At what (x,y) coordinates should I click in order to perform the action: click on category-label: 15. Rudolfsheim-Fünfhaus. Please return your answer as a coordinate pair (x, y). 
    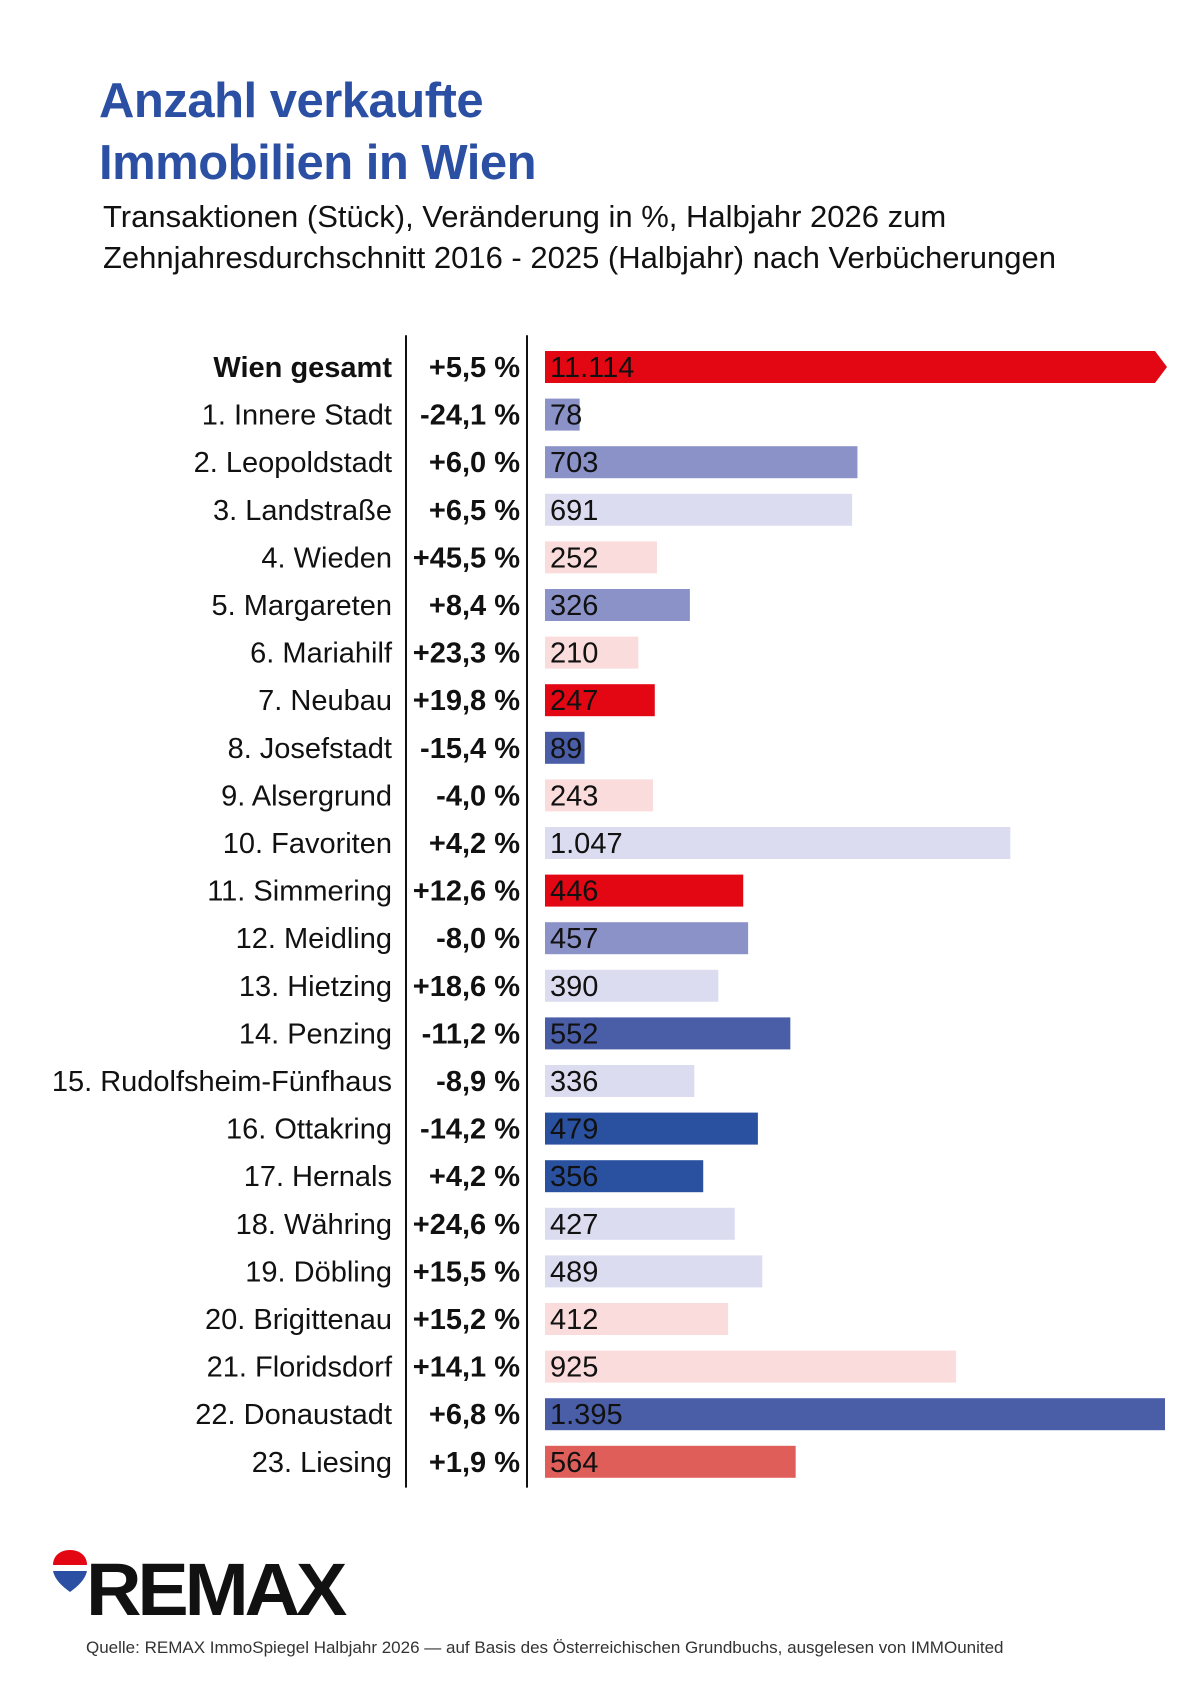
    Looking at the image, I should click on (222, 1082).